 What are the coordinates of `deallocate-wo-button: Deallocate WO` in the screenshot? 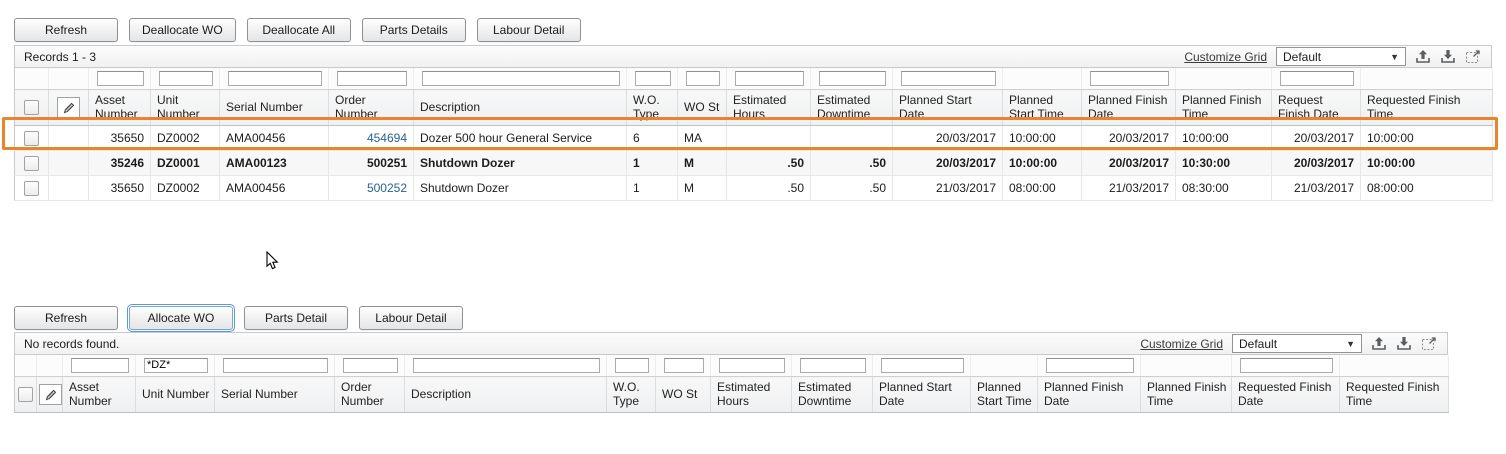 It's located at (182, 30).